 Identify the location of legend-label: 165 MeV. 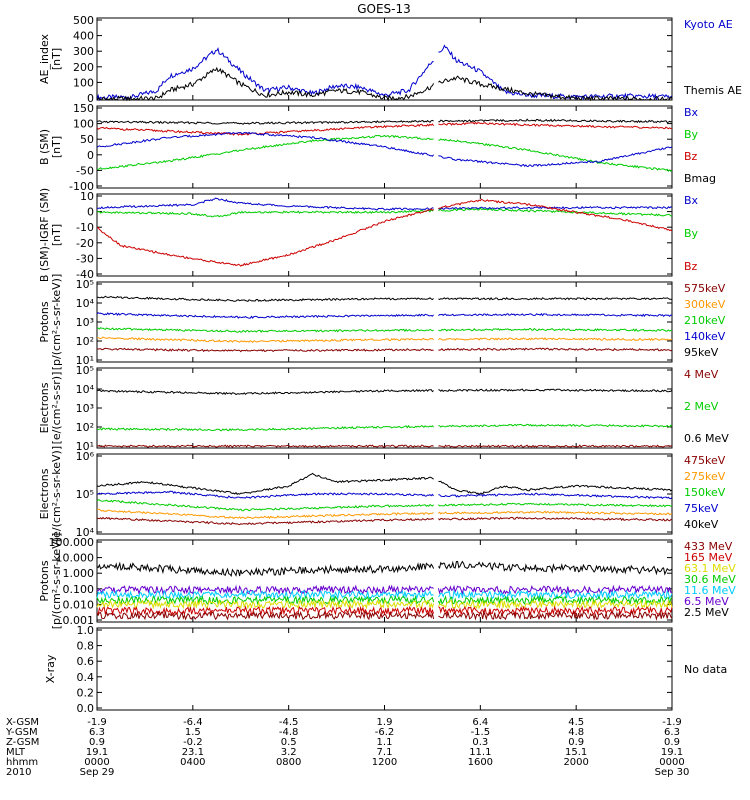
(708, 557).